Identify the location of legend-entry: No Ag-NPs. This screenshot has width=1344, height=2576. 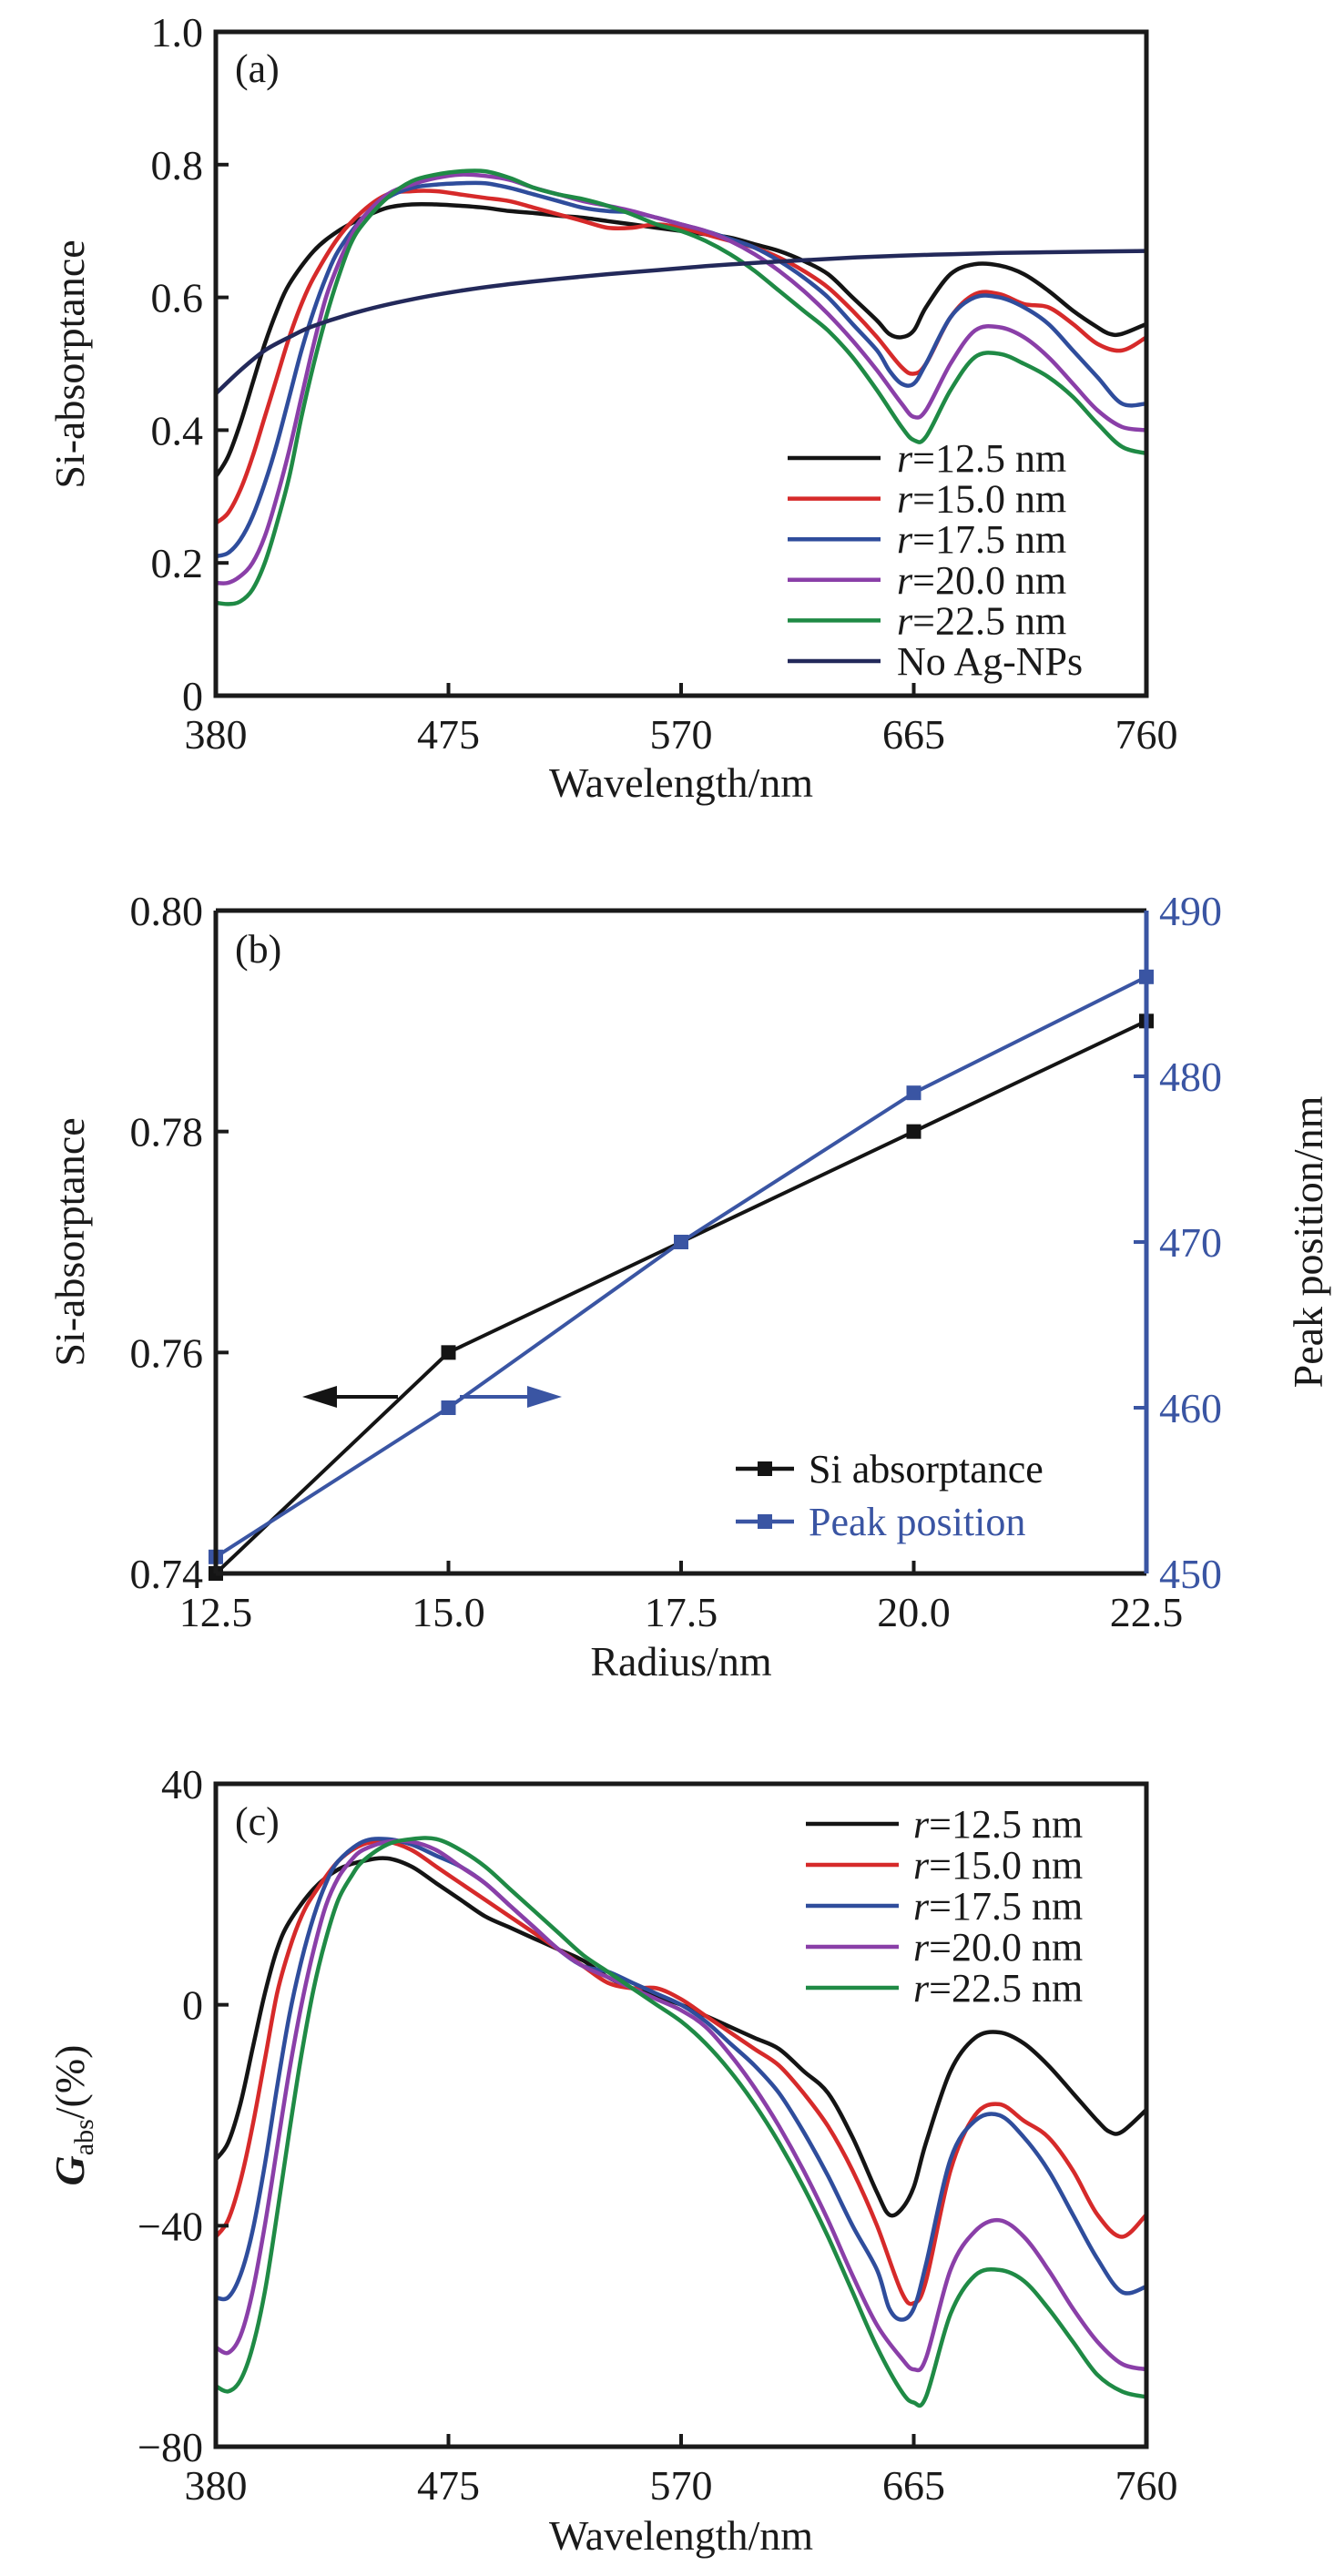
(936, 662).